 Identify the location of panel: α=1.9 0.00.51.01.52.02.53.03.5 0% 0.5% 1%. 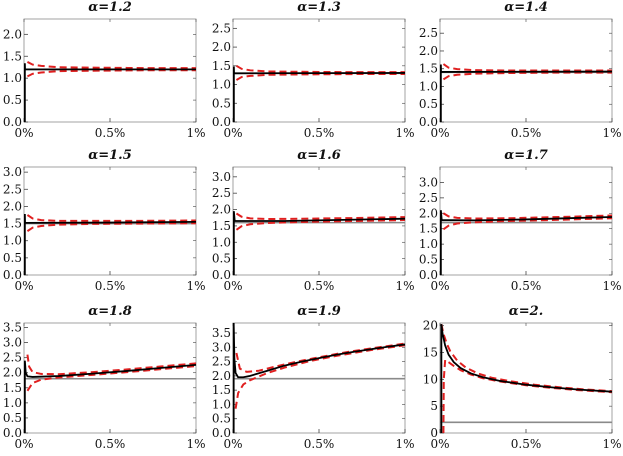
(313, 377).